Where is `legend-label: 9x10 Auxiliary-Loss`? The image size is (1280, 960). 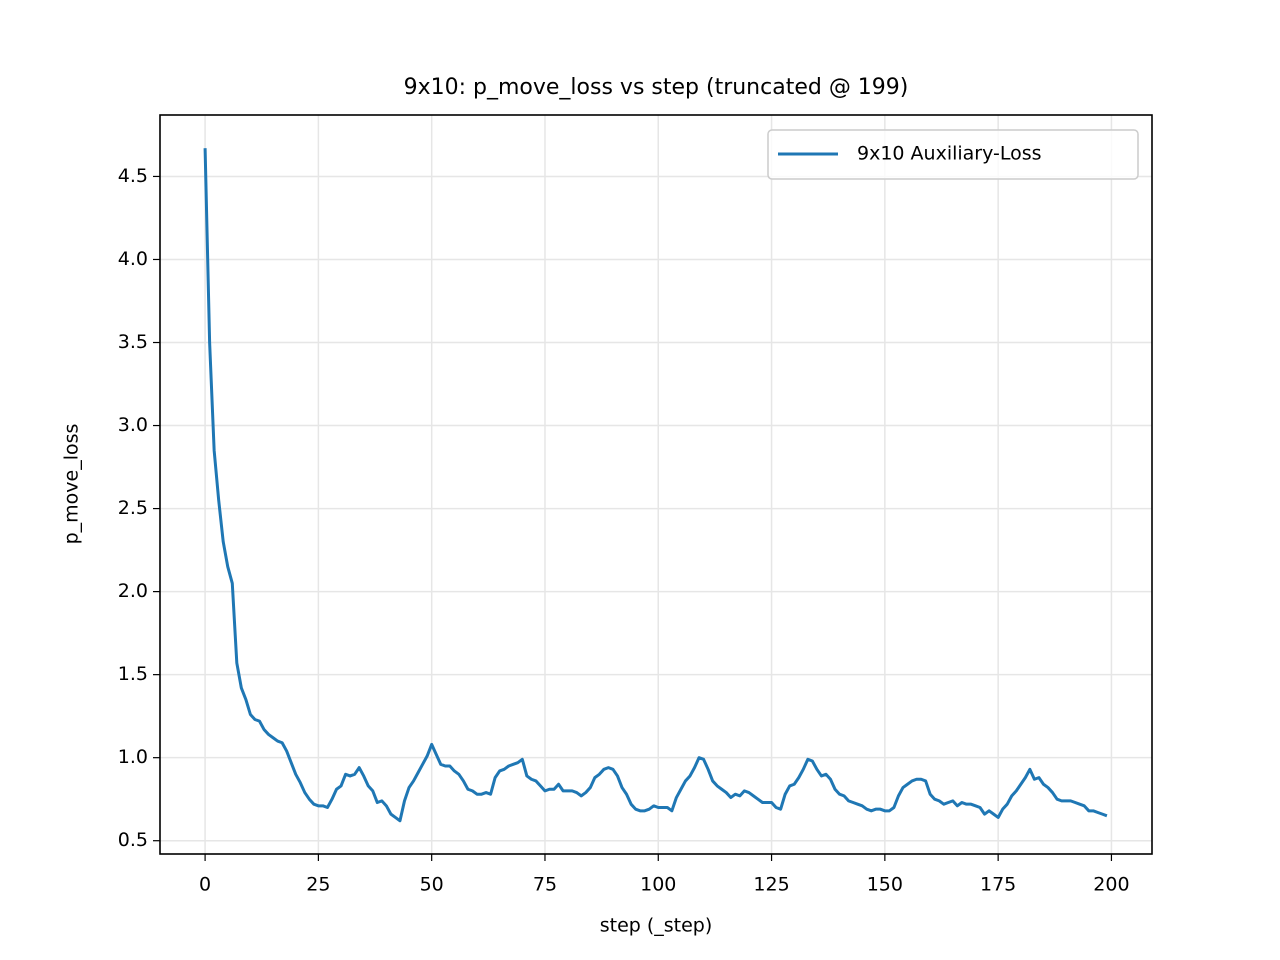 legend-label: 9x10 Auxiliary-Loss is located at coordinates (949, 154).